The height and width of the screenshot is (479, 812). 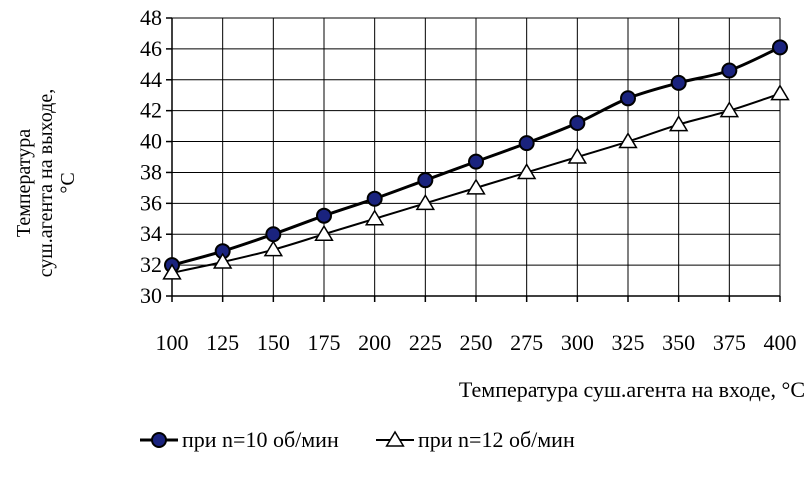 I want to click on y-axis-title-line-3: °С, so click(x=68, y=182).